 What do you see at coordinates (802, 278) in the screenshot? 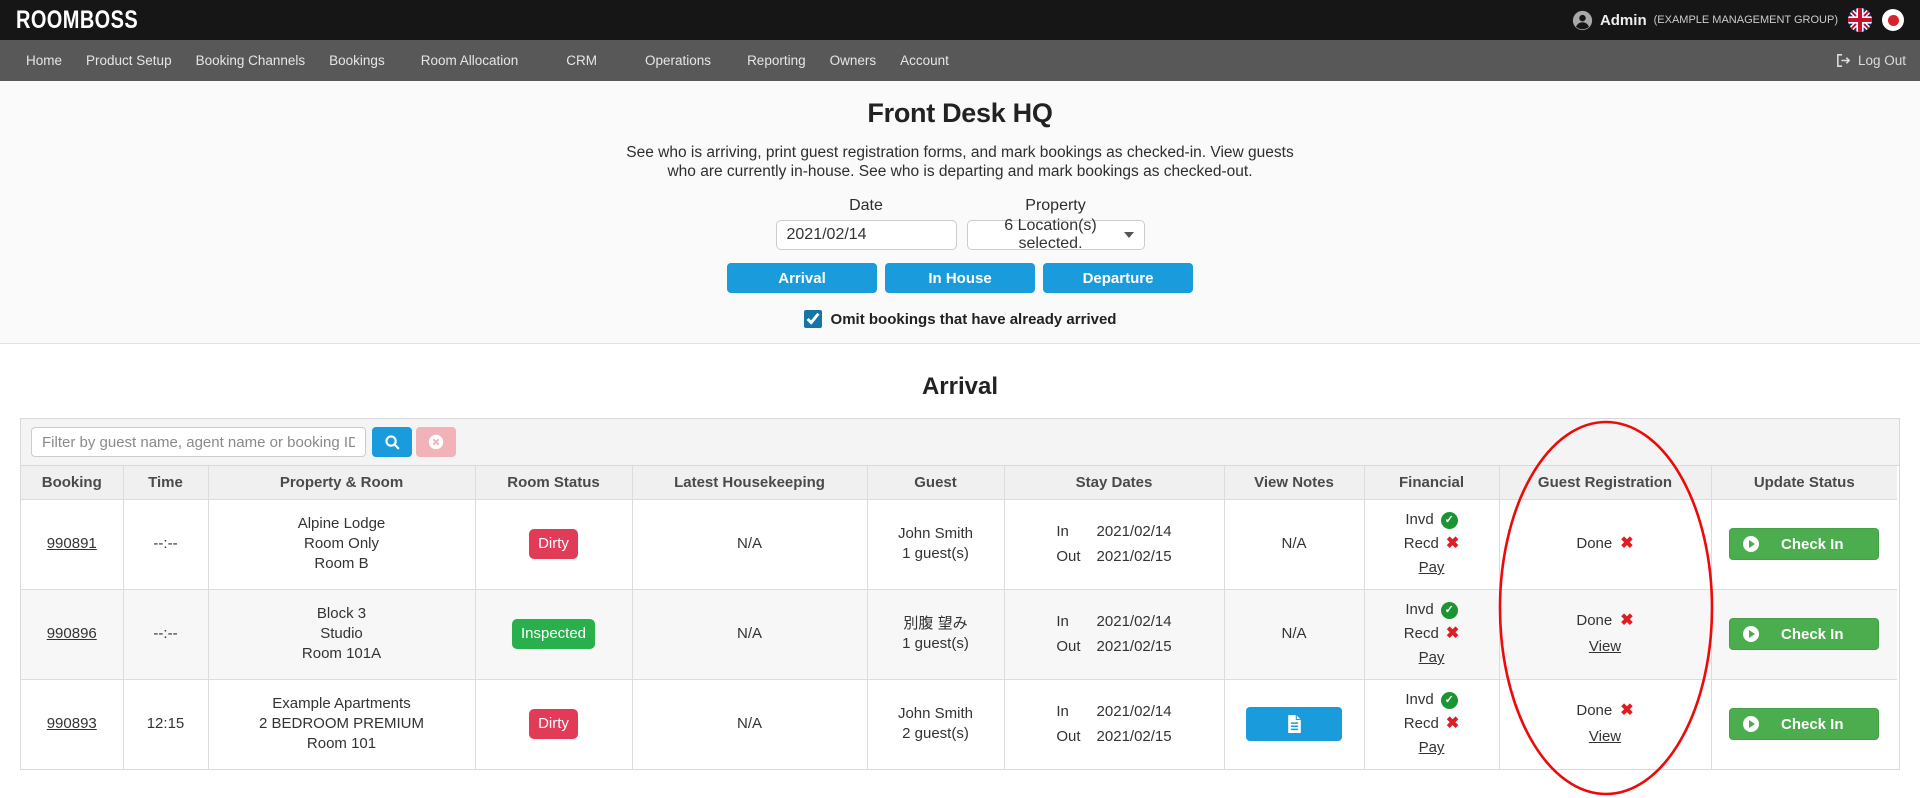
I see `arrival-button: Arrival` at bounding box center [802, 278].